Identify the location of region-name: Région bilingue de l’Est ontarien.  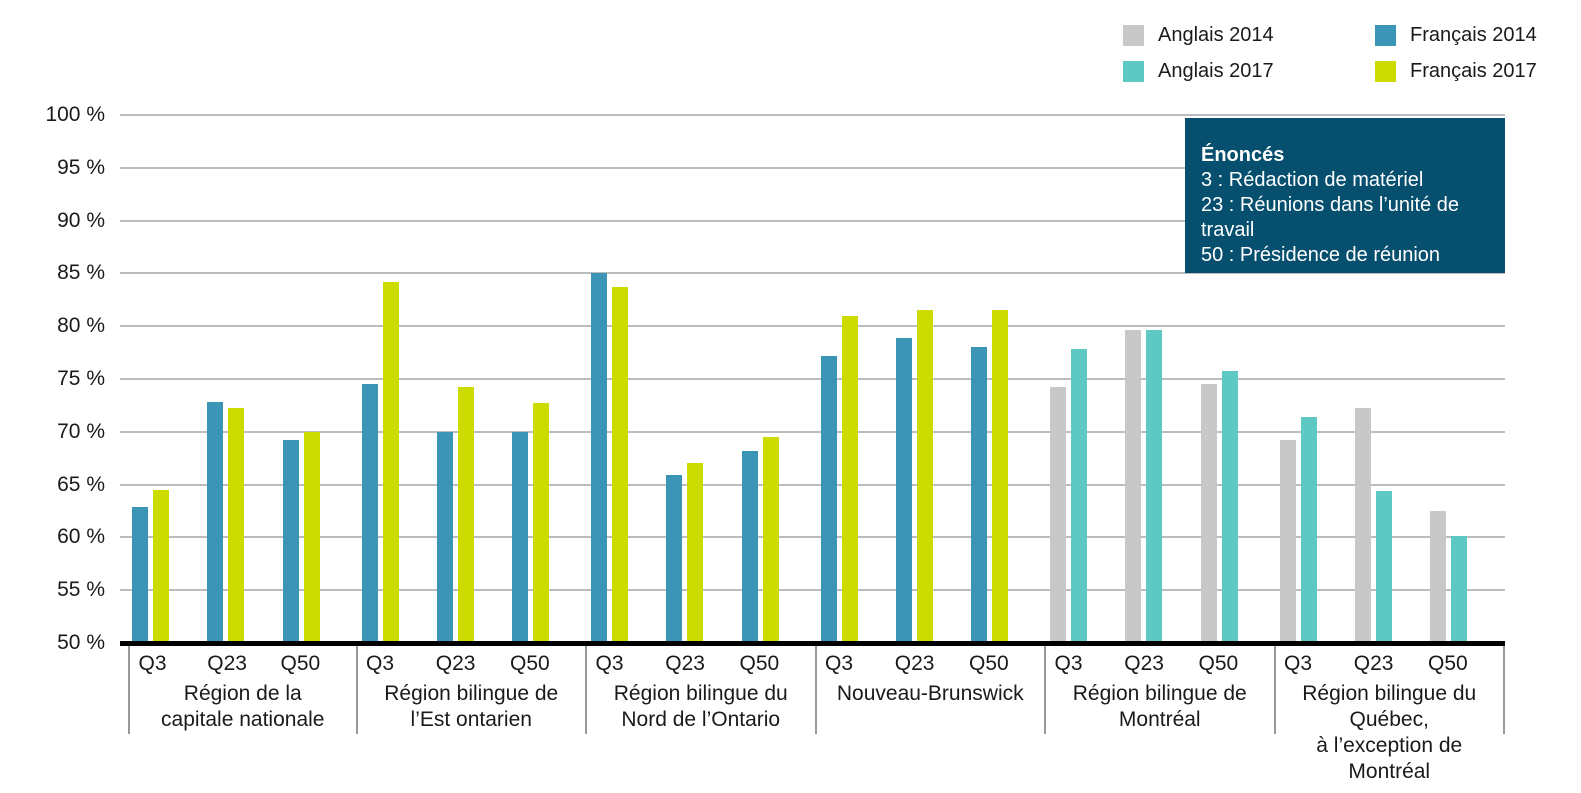
(472, 707).